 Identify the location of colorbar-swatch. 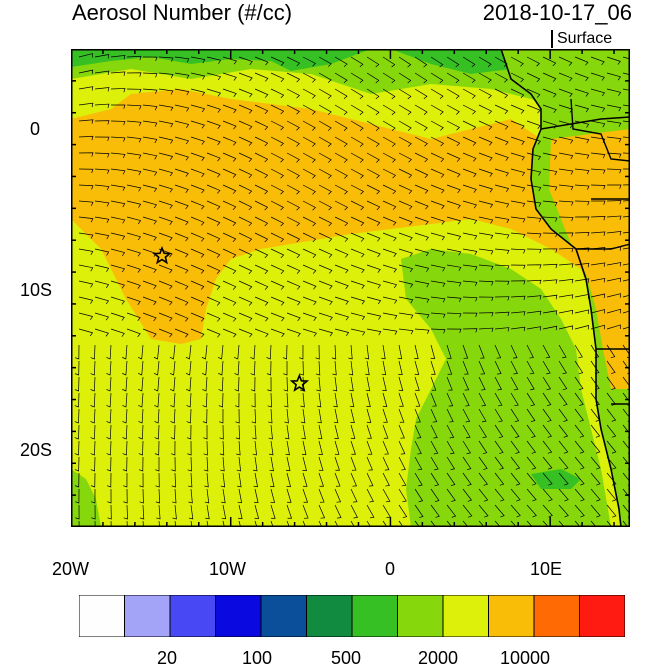
(102, 616).